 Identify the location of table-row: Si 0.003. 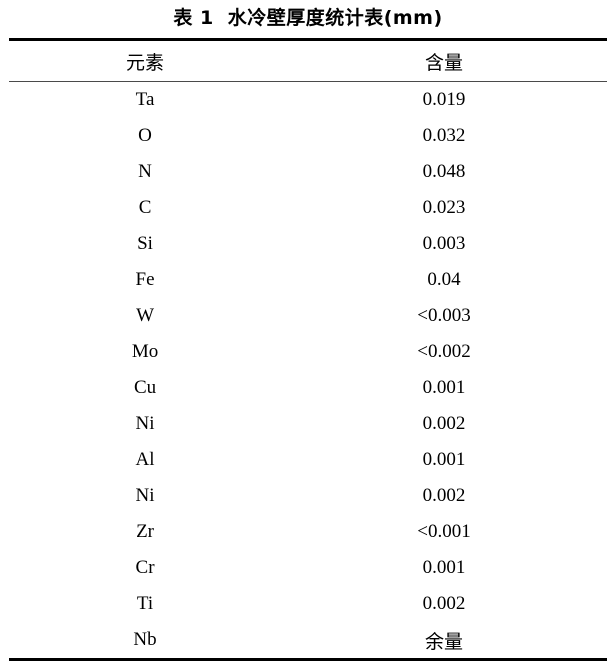
(308, 244).